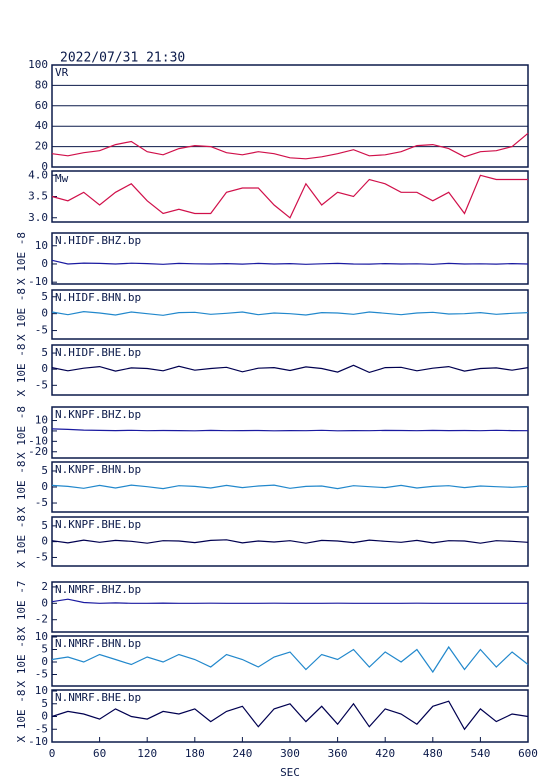  Describe the element at coordinates (38, 196) in the screenshot. I see `y-tick-label: 3.5` at that location.